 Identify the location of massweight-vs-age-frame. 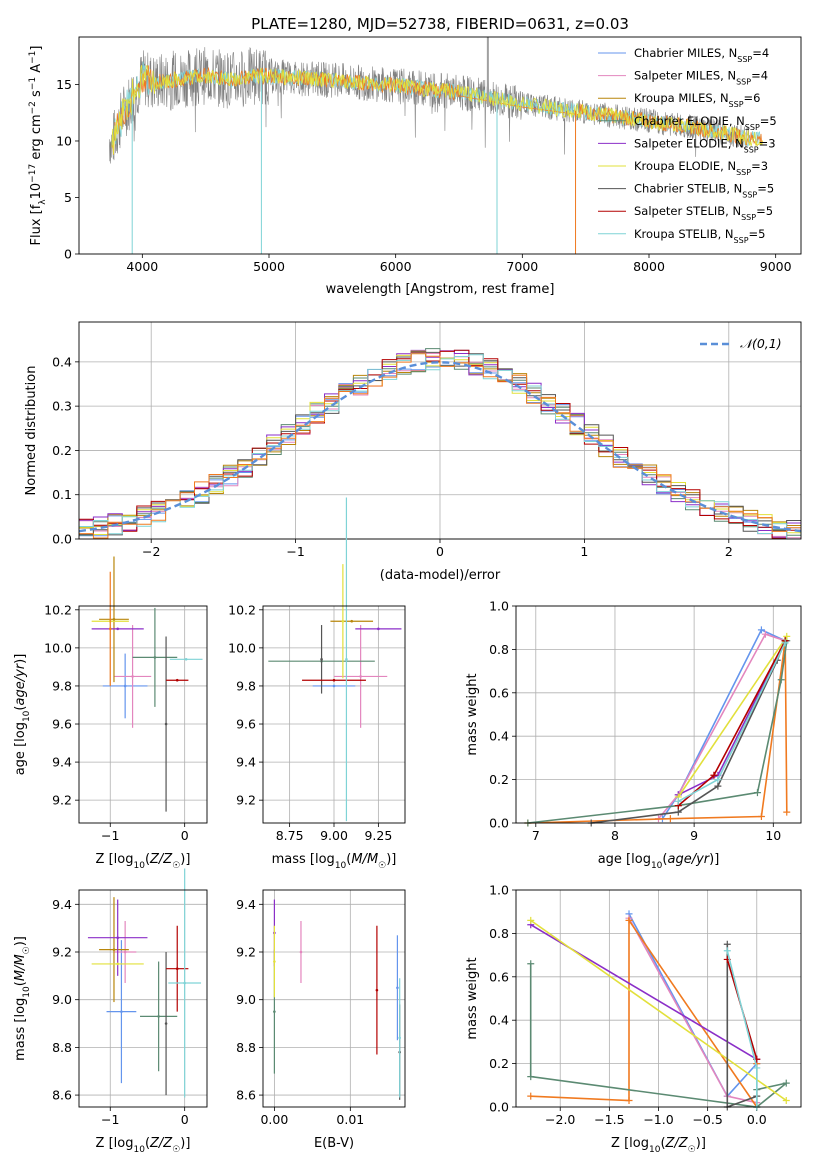
(658, 714).